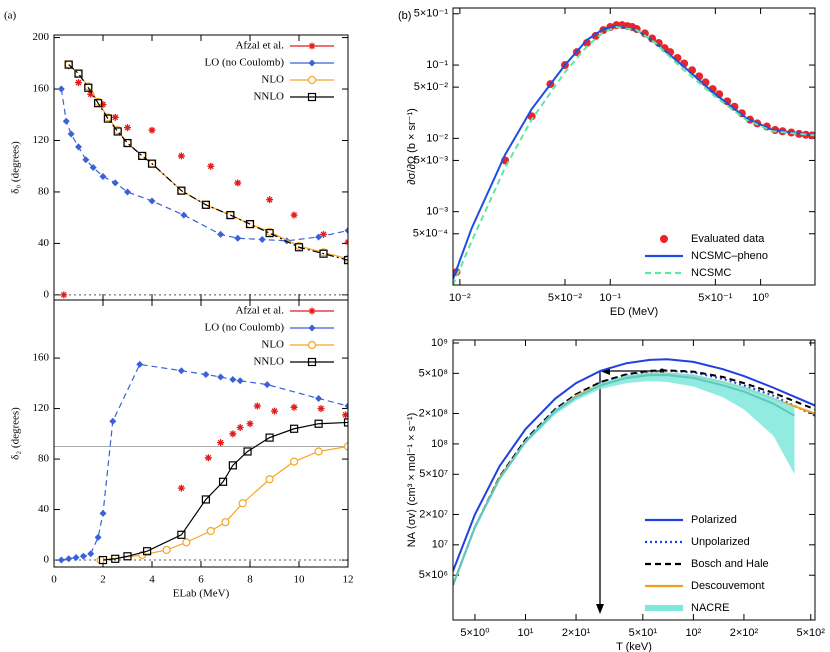  I want to click on legend-label: Afzal et al., so click(259, 311).